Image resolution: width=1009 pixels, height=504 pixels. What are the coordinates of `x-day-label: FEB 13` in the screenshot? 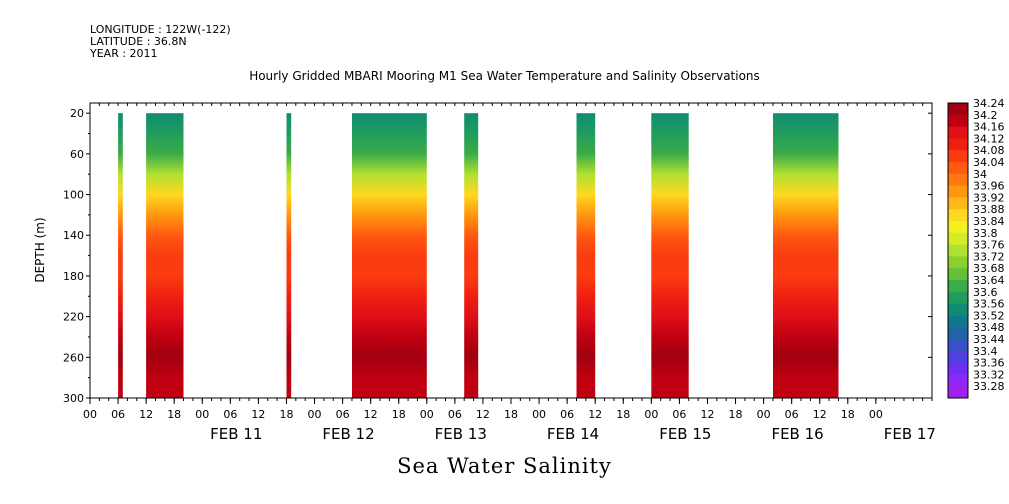 It's located at (461, 434).